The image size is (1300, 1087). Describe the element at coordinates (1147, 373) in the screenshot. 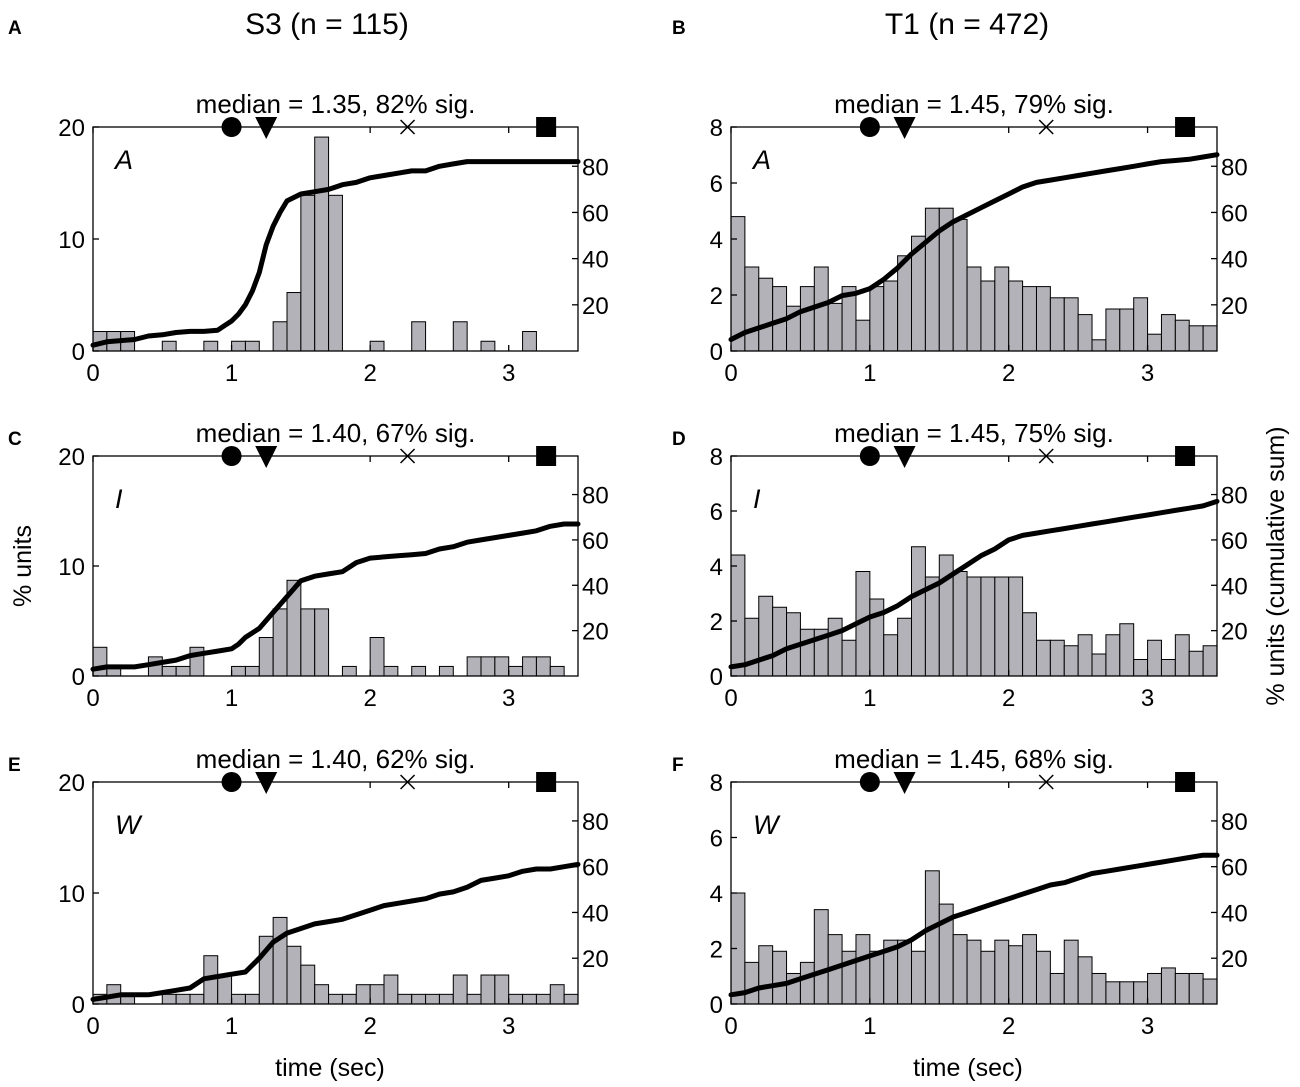

I see `x-tick-label: 3` at that location.